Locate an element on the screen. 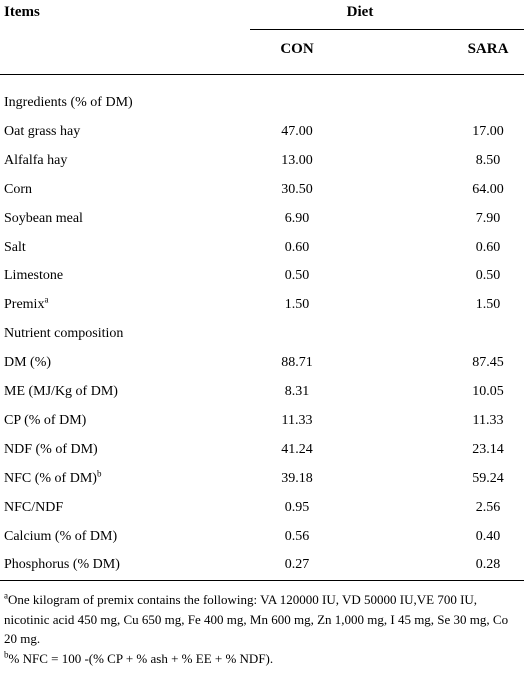 The height and width of the screenshot is (674, 524). row-label: Limestone is located at coordinates (33, 276).